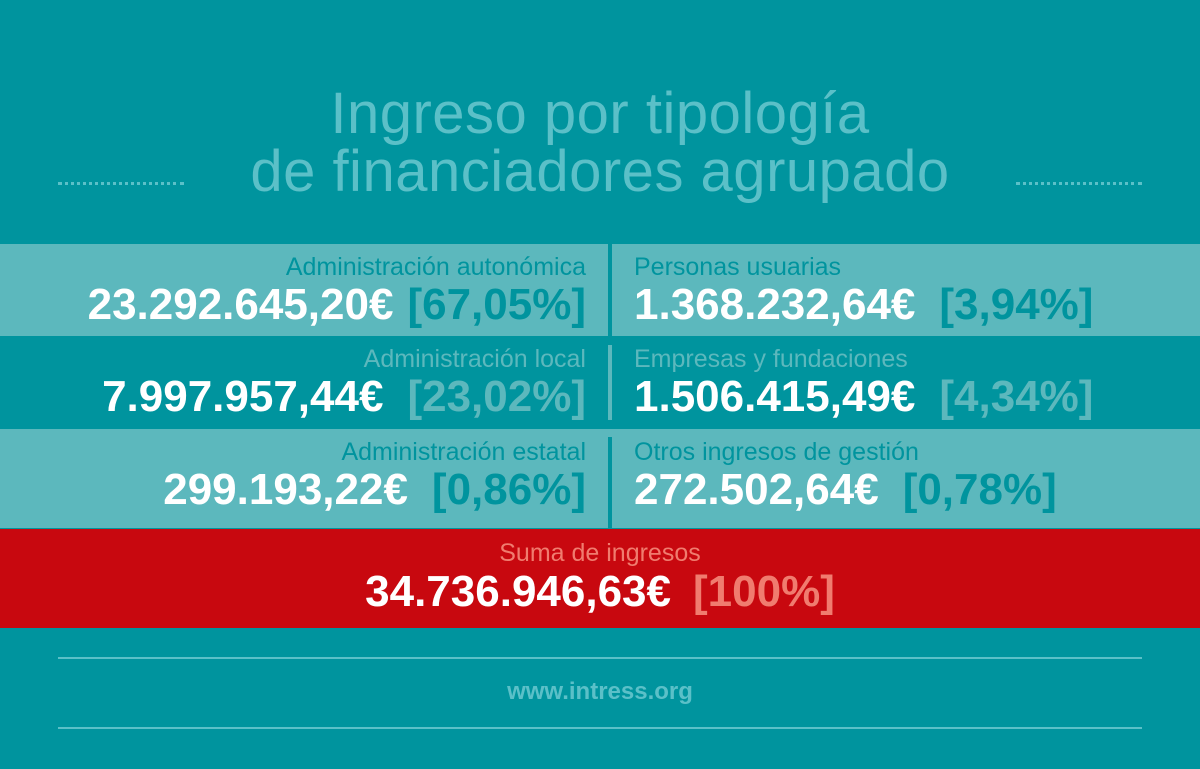  Describe the element at coordinates (121, 183) in the screenshot. I see `dotted-rule-left` at that location.